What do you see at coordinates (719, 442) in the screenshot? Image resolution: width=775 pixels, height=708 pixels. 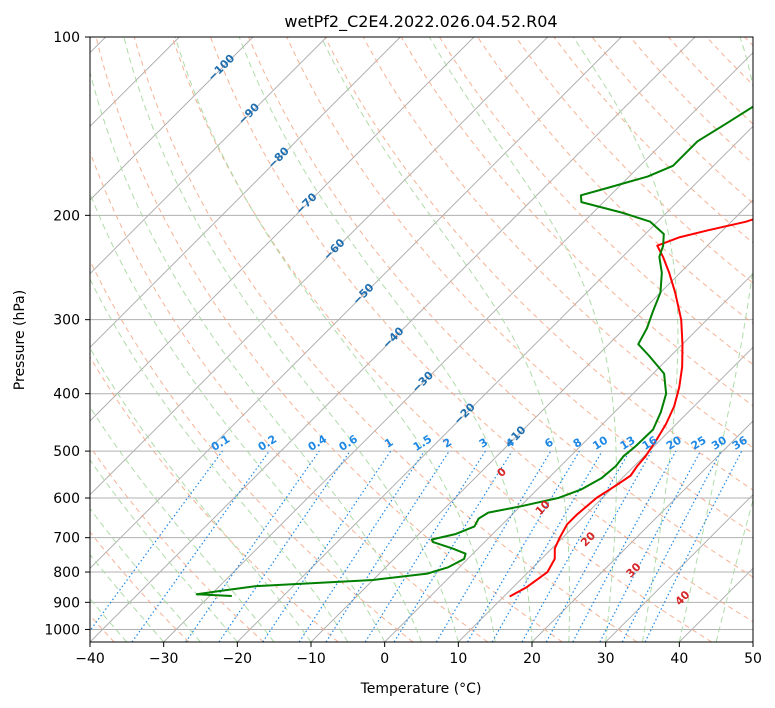 I see `mixing-ratio-label: 30` at bounding box center [719, 442].